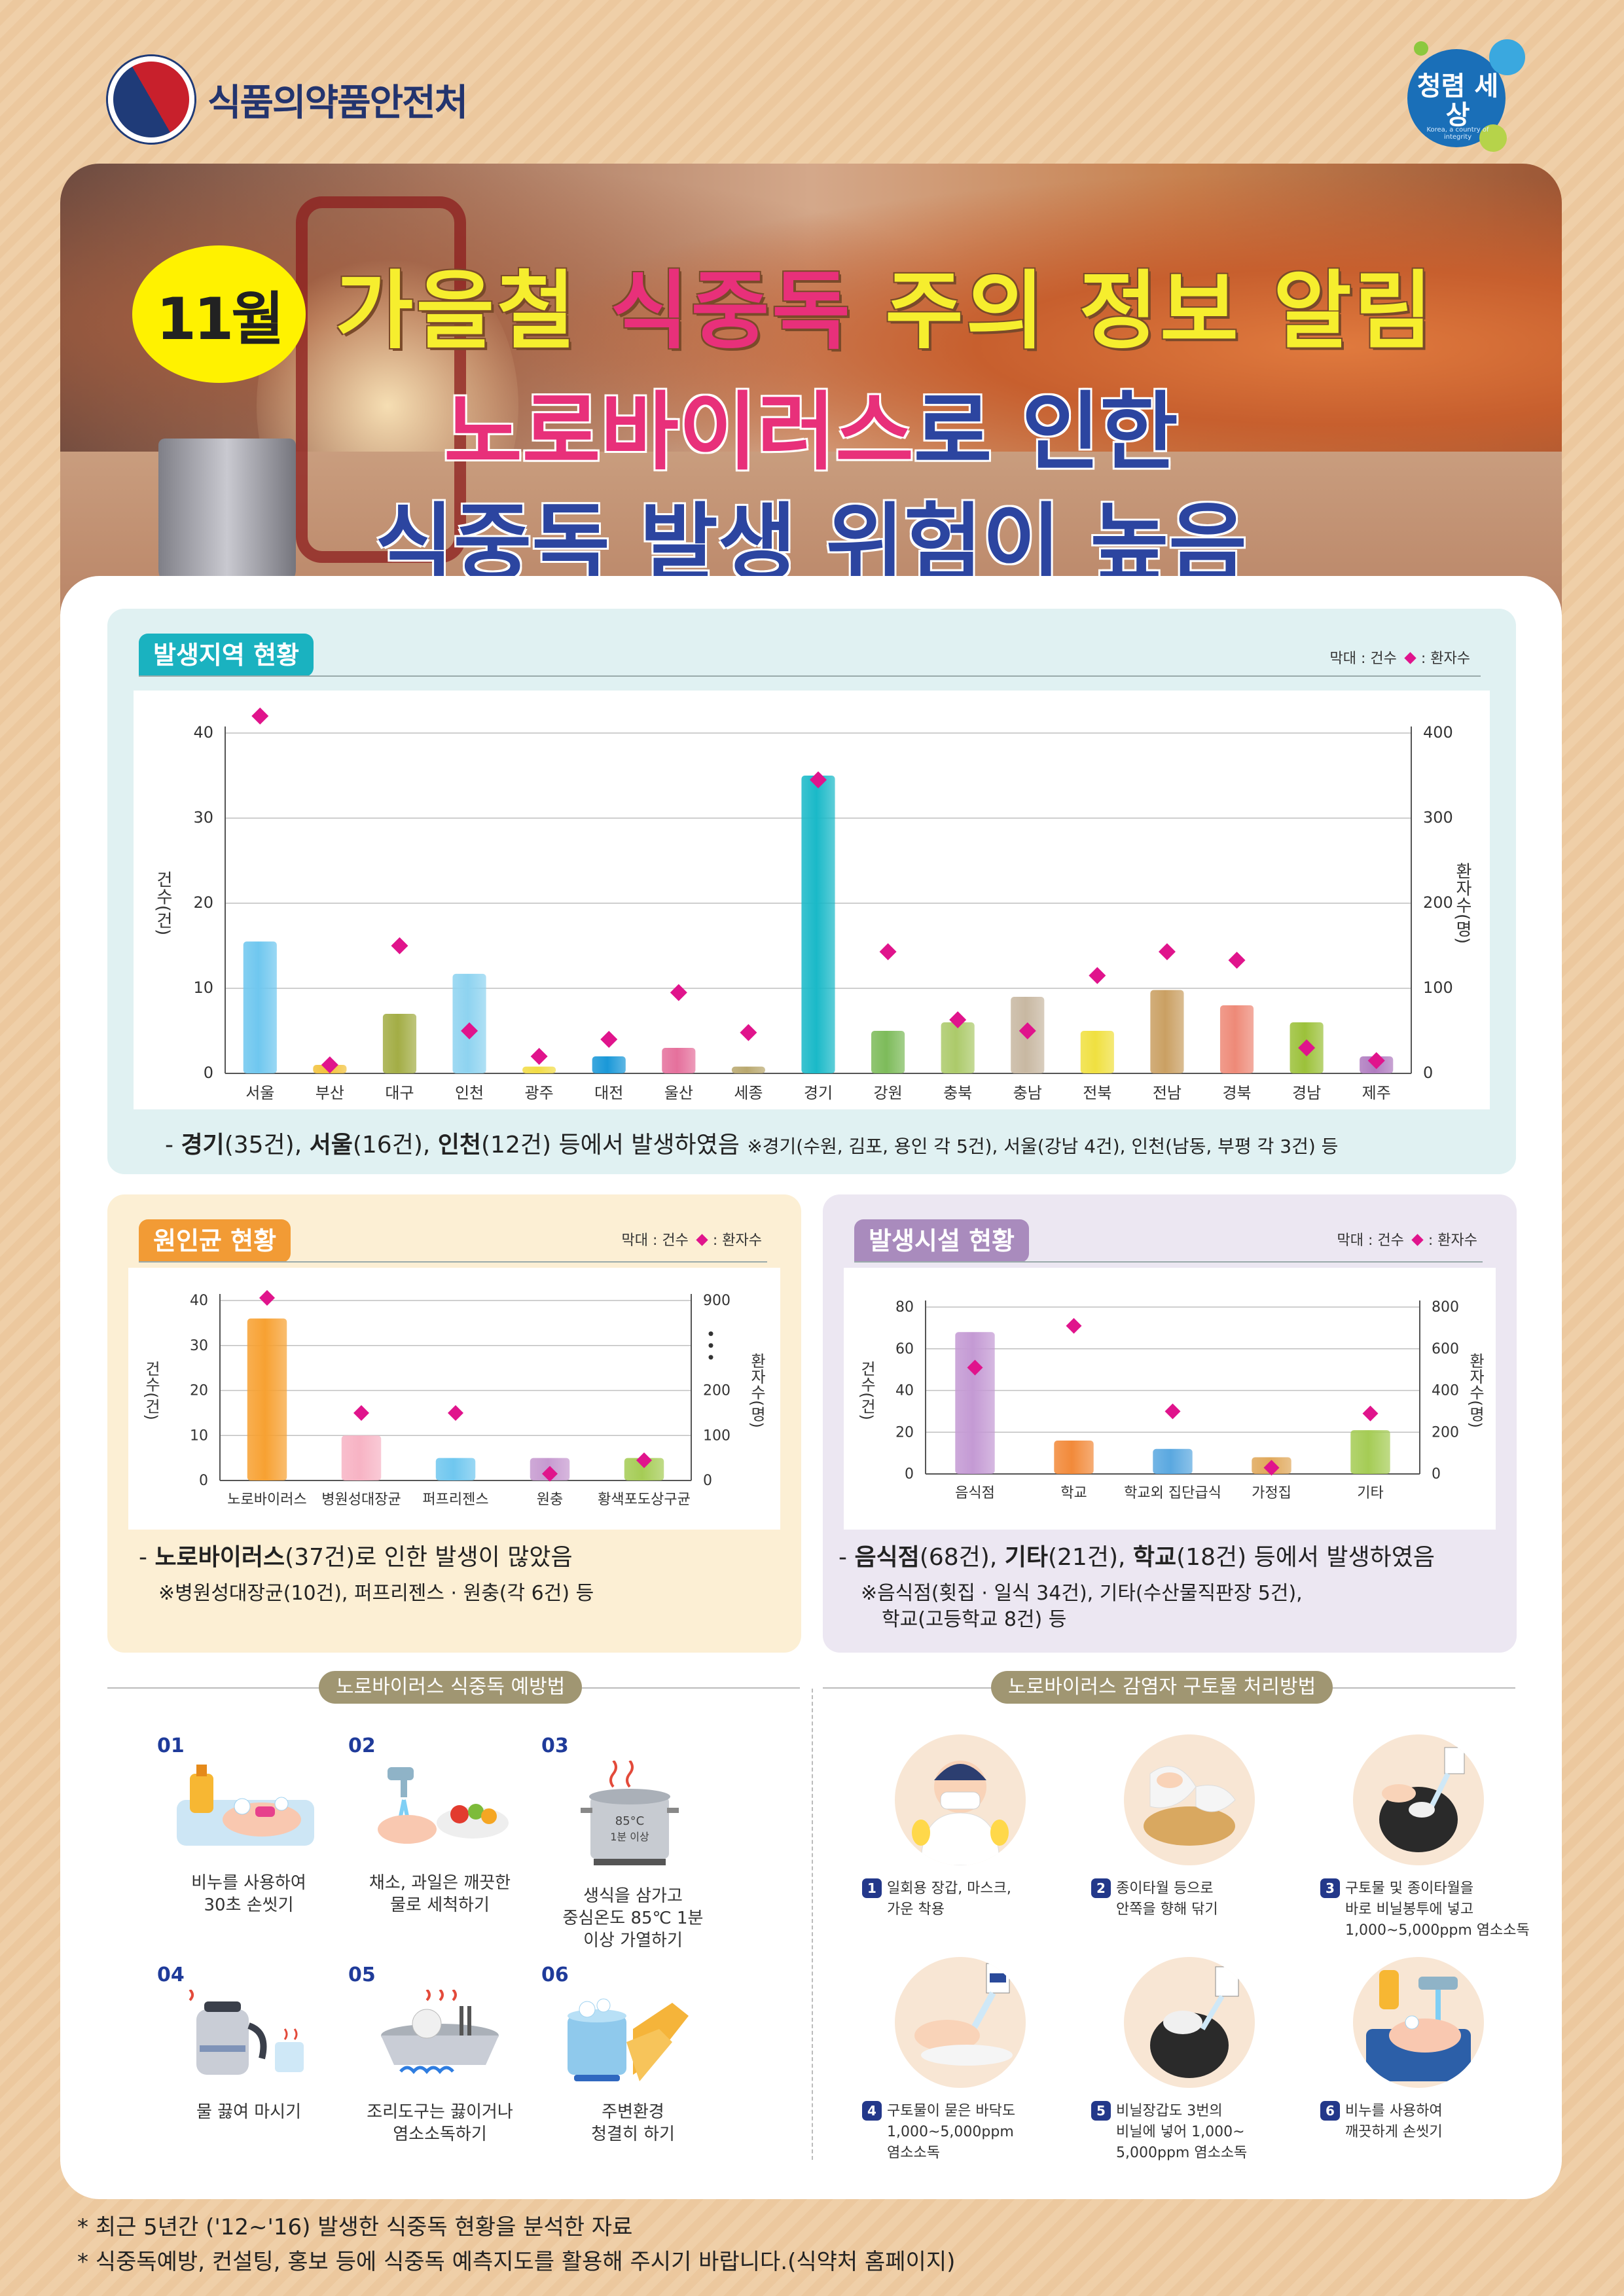 The height and width of the screenshot is (2296, 1624). What do you see at coordinates (539, 1056) in the screenshot?
I see `patient-marker-광주` at bounding box center [539, 1056].